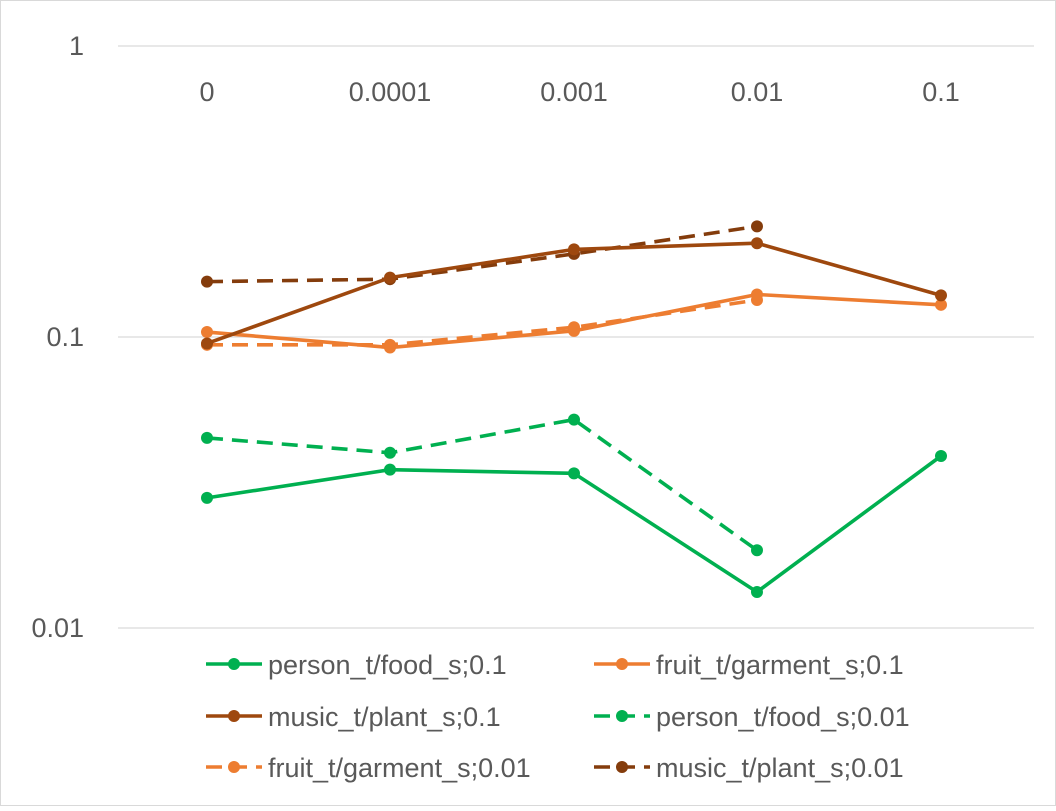  I want to click on series-fruit_t/garment_s;0.1, so click(574, 321).